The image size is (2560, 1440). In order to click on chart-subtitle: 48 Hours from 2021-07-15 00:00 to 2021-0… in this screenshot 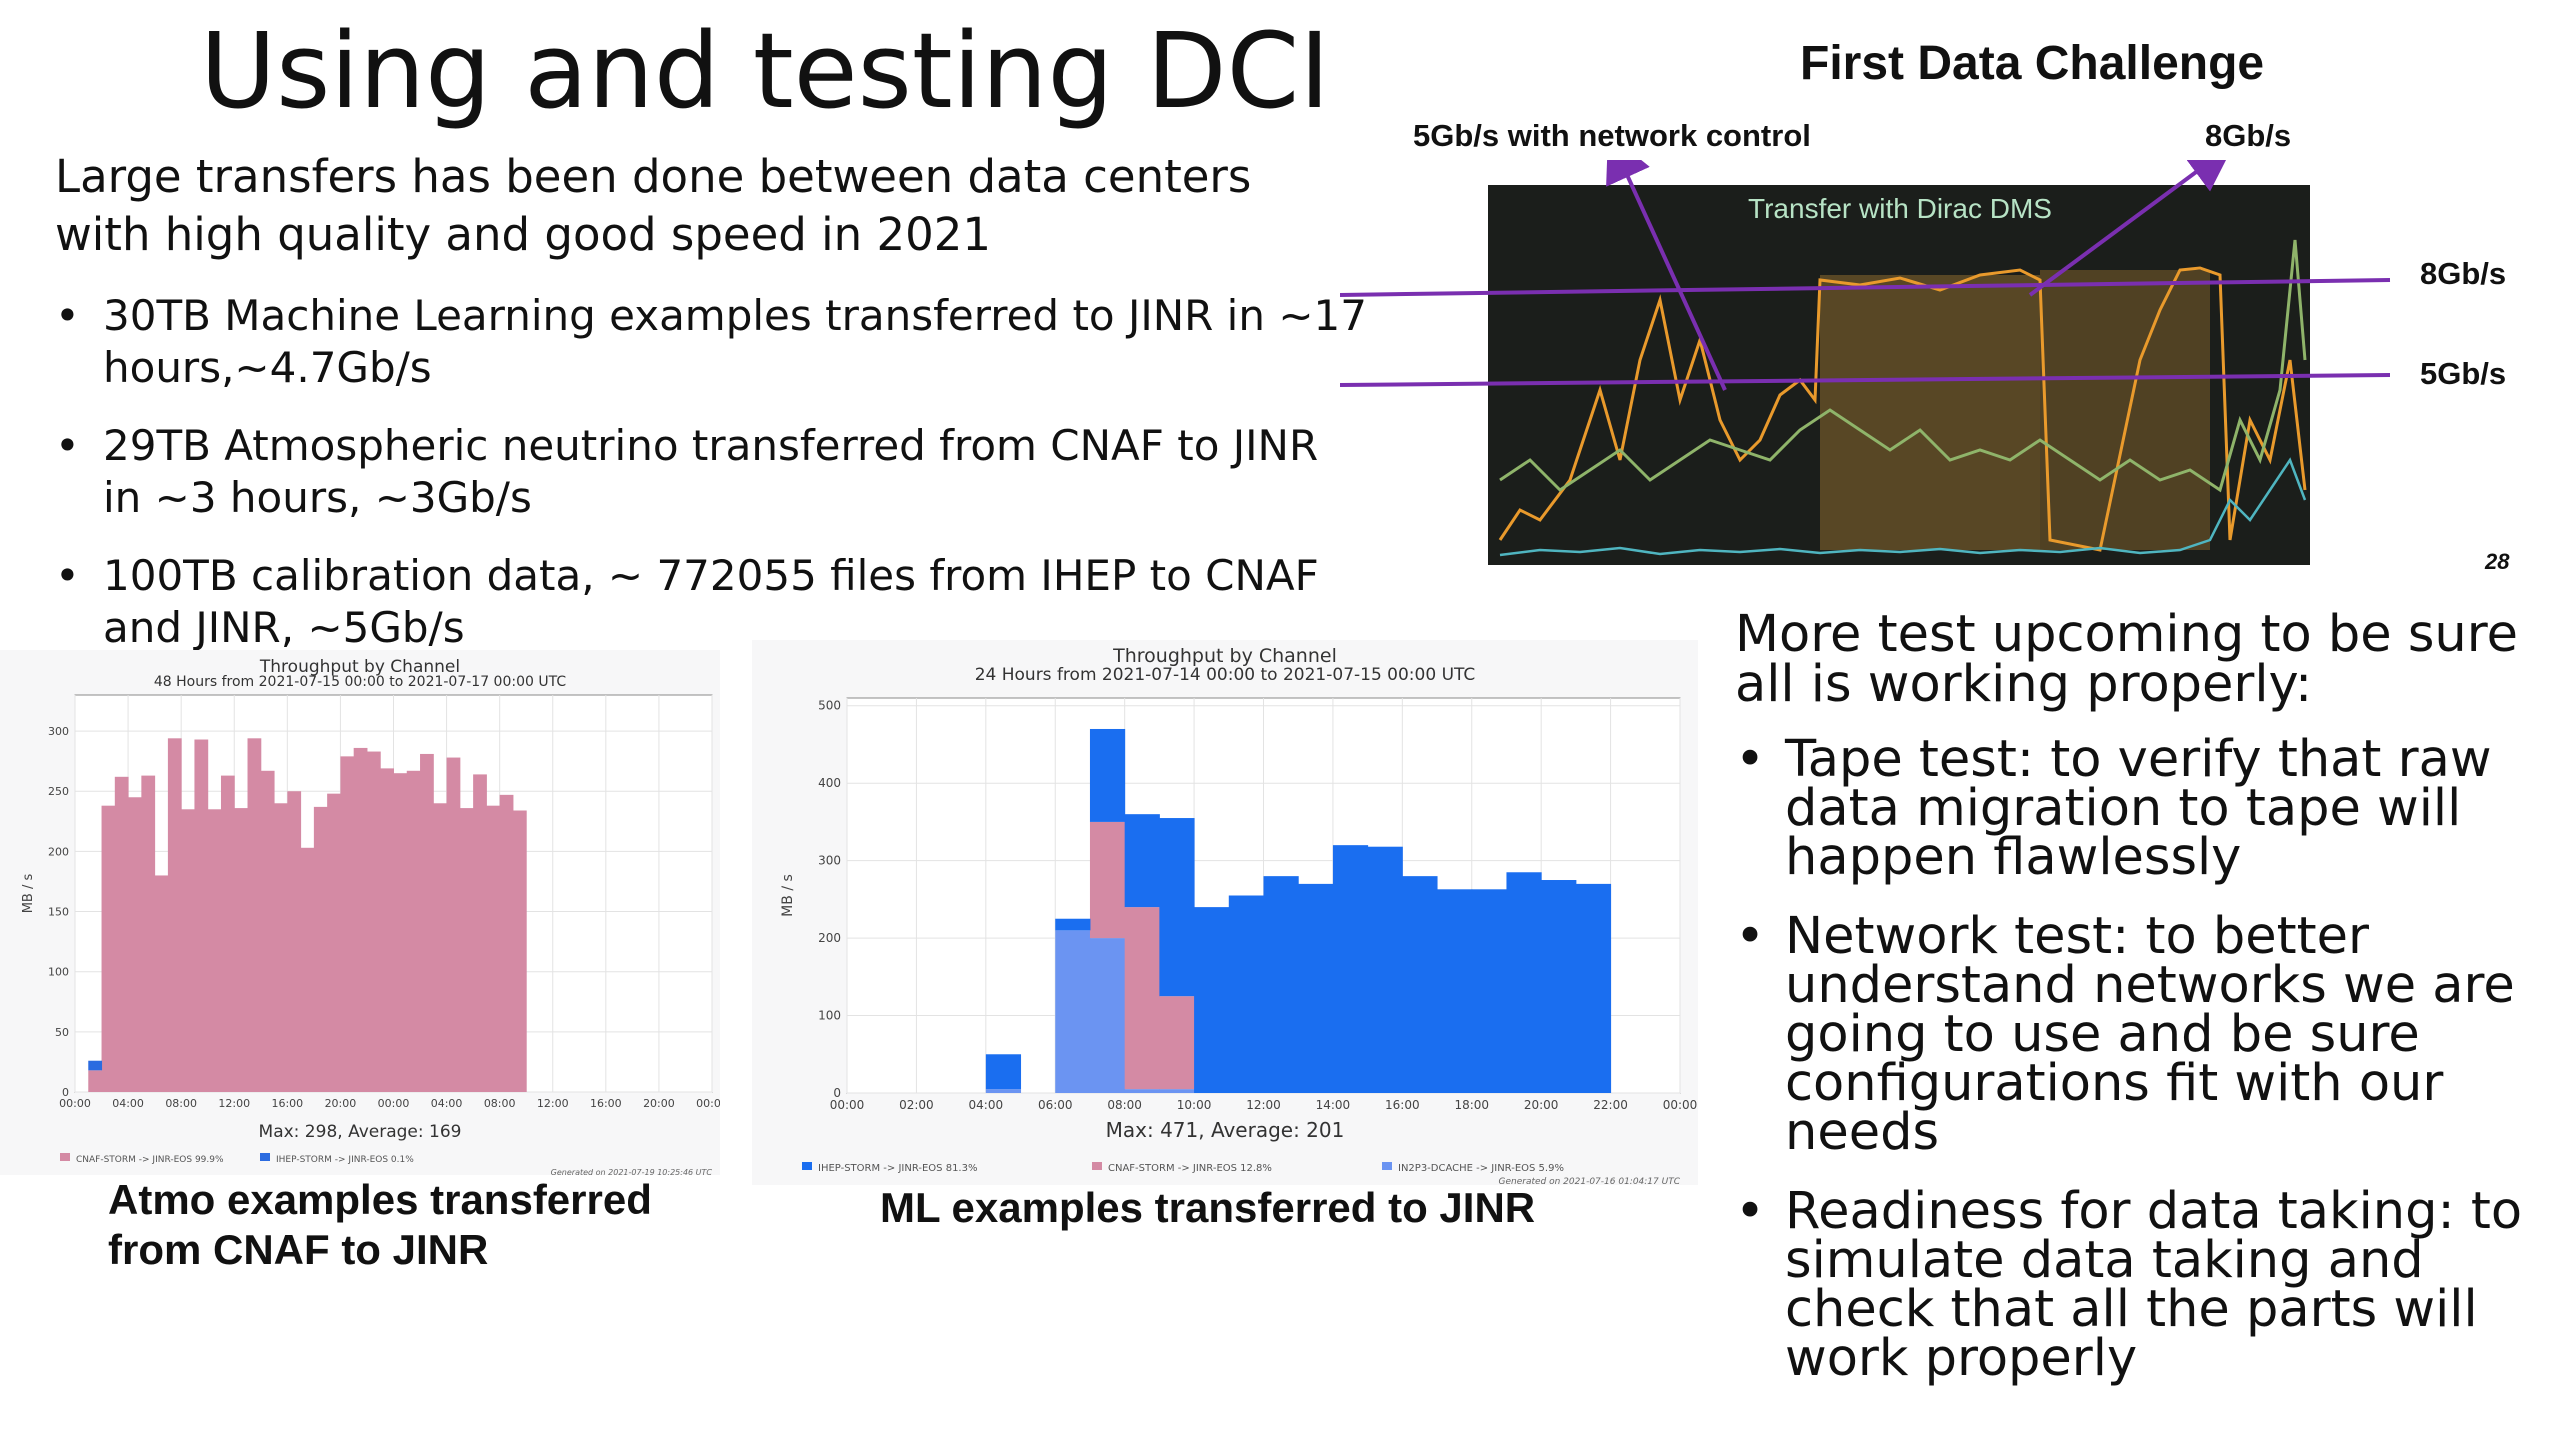, I will do `click(360, 682)`.